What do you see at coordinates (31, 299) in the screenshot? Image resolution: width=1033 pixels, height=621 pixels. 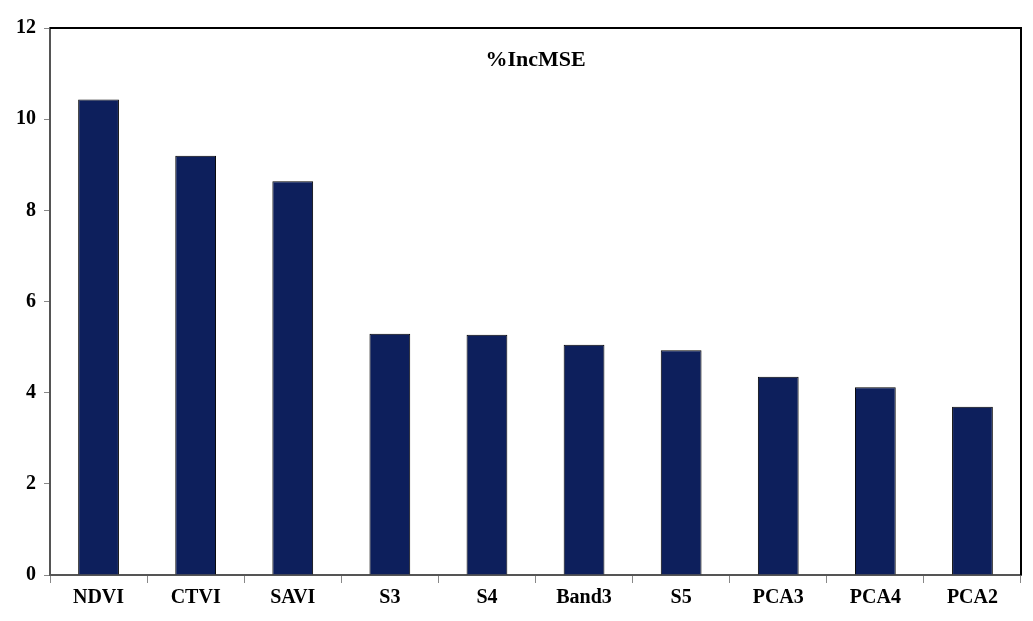 I see `y-tick-label: 6` at bounding box center [31, 299].